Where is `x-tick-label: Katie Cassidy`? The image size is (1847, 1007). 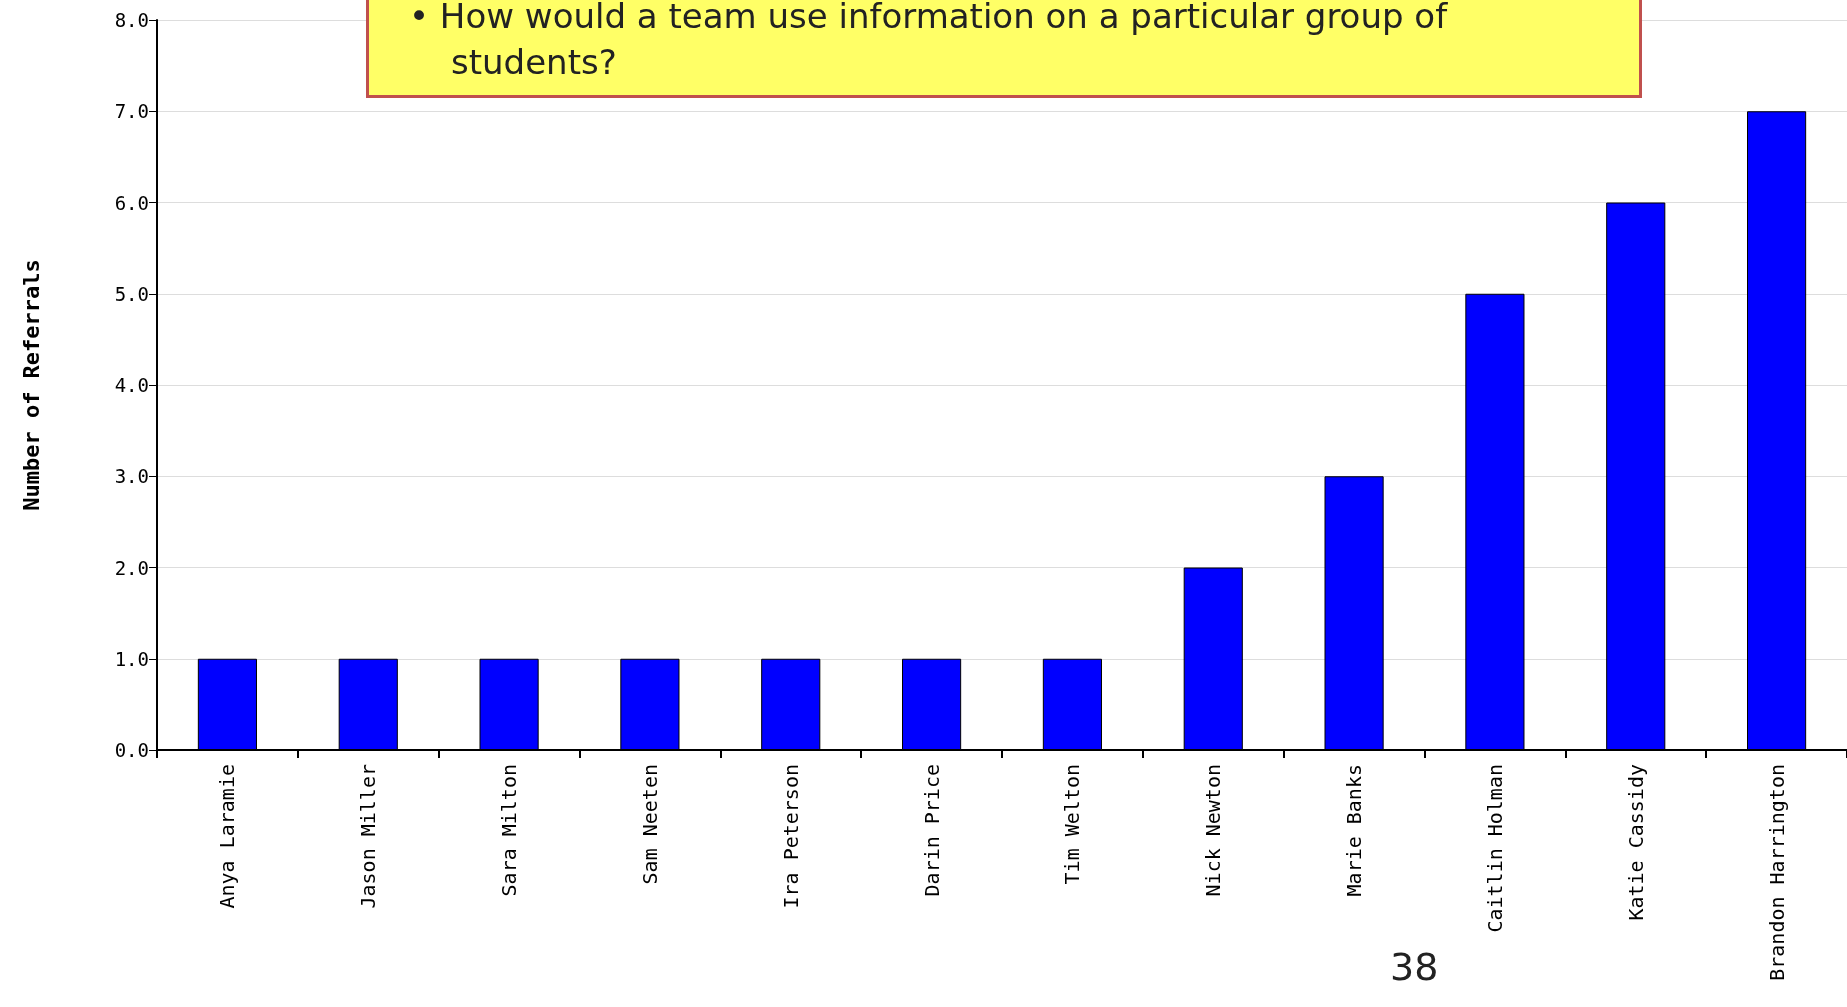 x-tick-label: Katie Cassidy is located at coordinates (1635, 842).